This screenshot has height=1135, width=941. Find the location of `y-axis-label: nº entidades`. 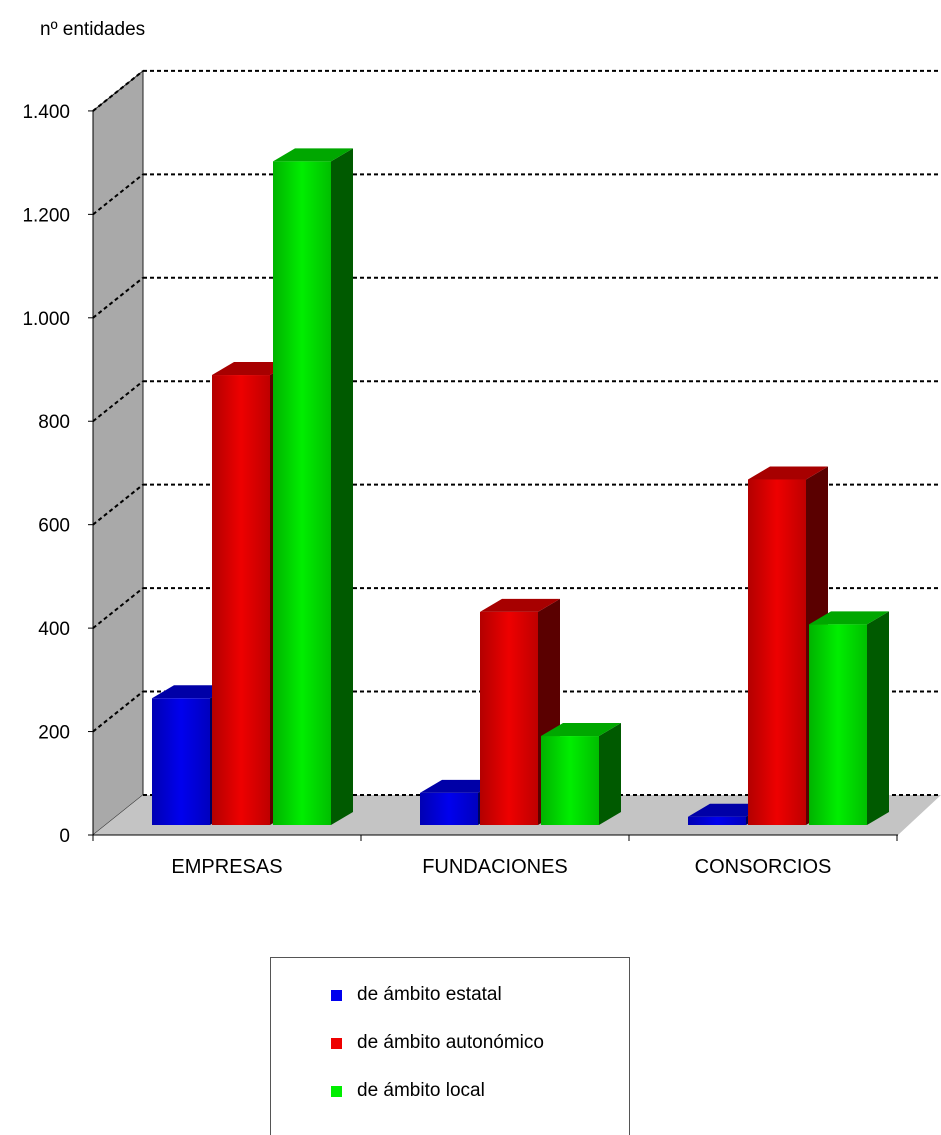

y-axis-label: nº entidades is located at coordinates (92, 29).